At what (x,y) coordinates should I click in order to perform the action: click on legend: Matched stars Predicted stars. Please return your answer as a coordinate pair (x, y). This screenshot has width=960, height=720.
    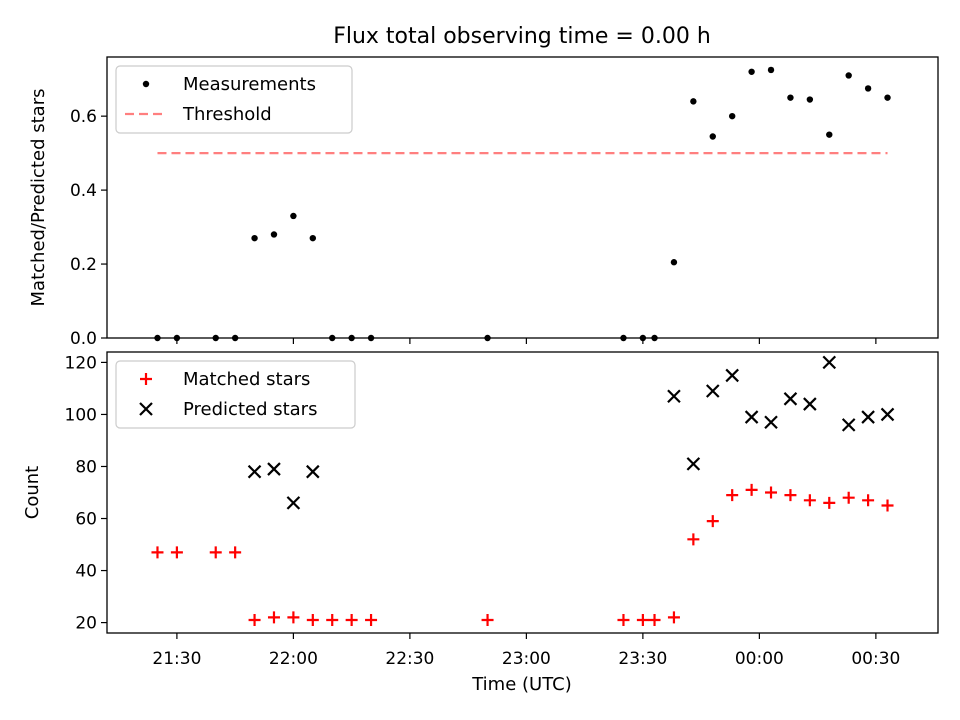
    Looking at the image, I should click on (235, 394).